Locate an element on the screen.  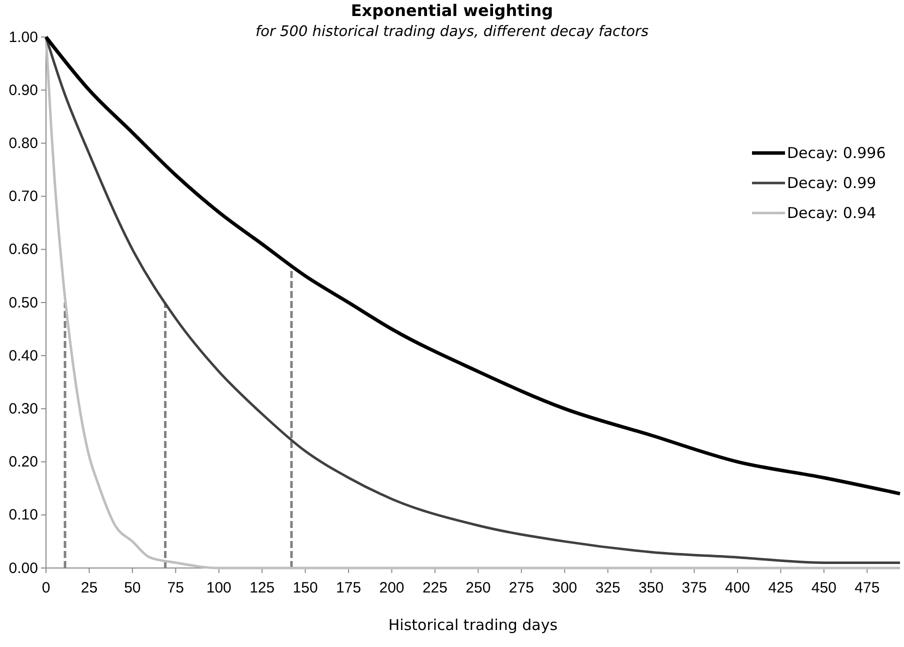
x-tick-label: 200 is located at coordinates (391, 588).